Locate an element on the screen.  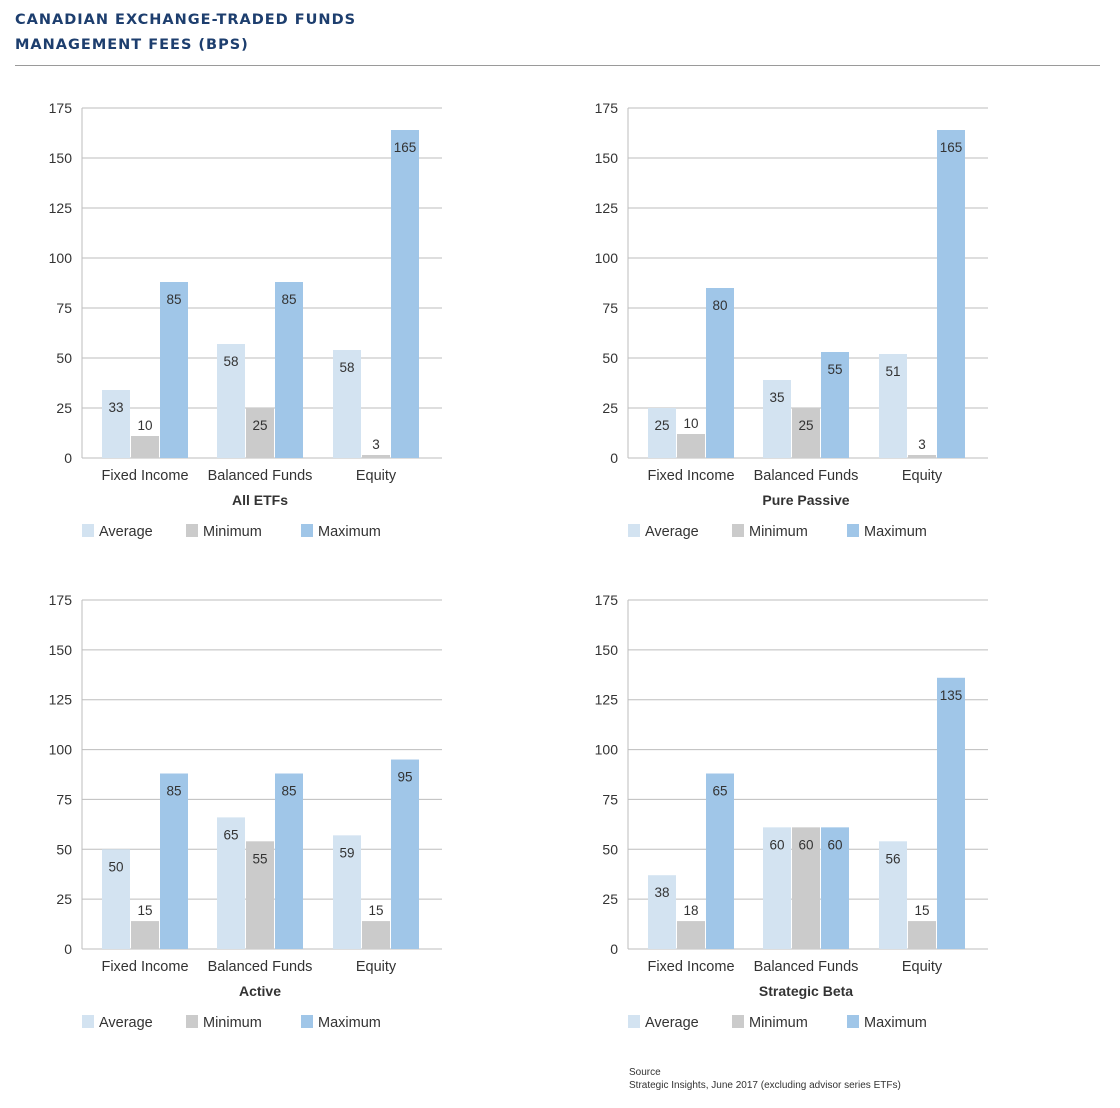
data-label: 35 is located at coordinates (776, 397).